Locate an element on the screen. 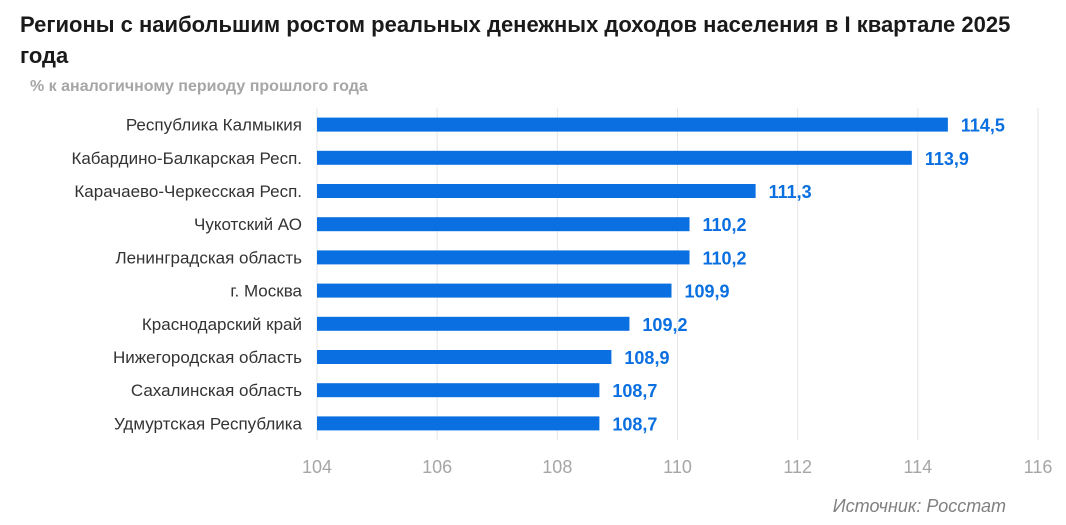 The height and width of the screenshot is (525, 1066). category-label: Кабардино-Балкарская Респ. is located at coordinates (186, 158).